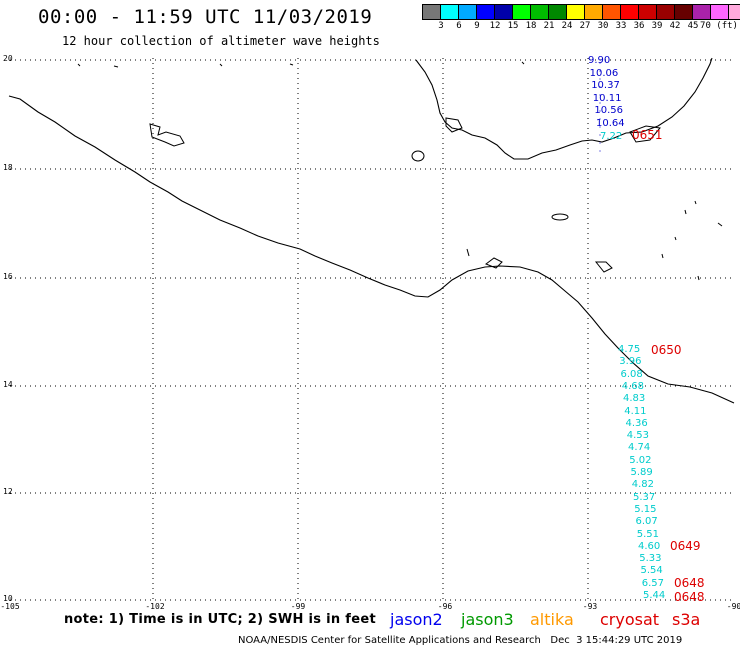  Describe the element at coordinates (603, 26) in the screenshot. I see `colorbar-label: 30` at that location.